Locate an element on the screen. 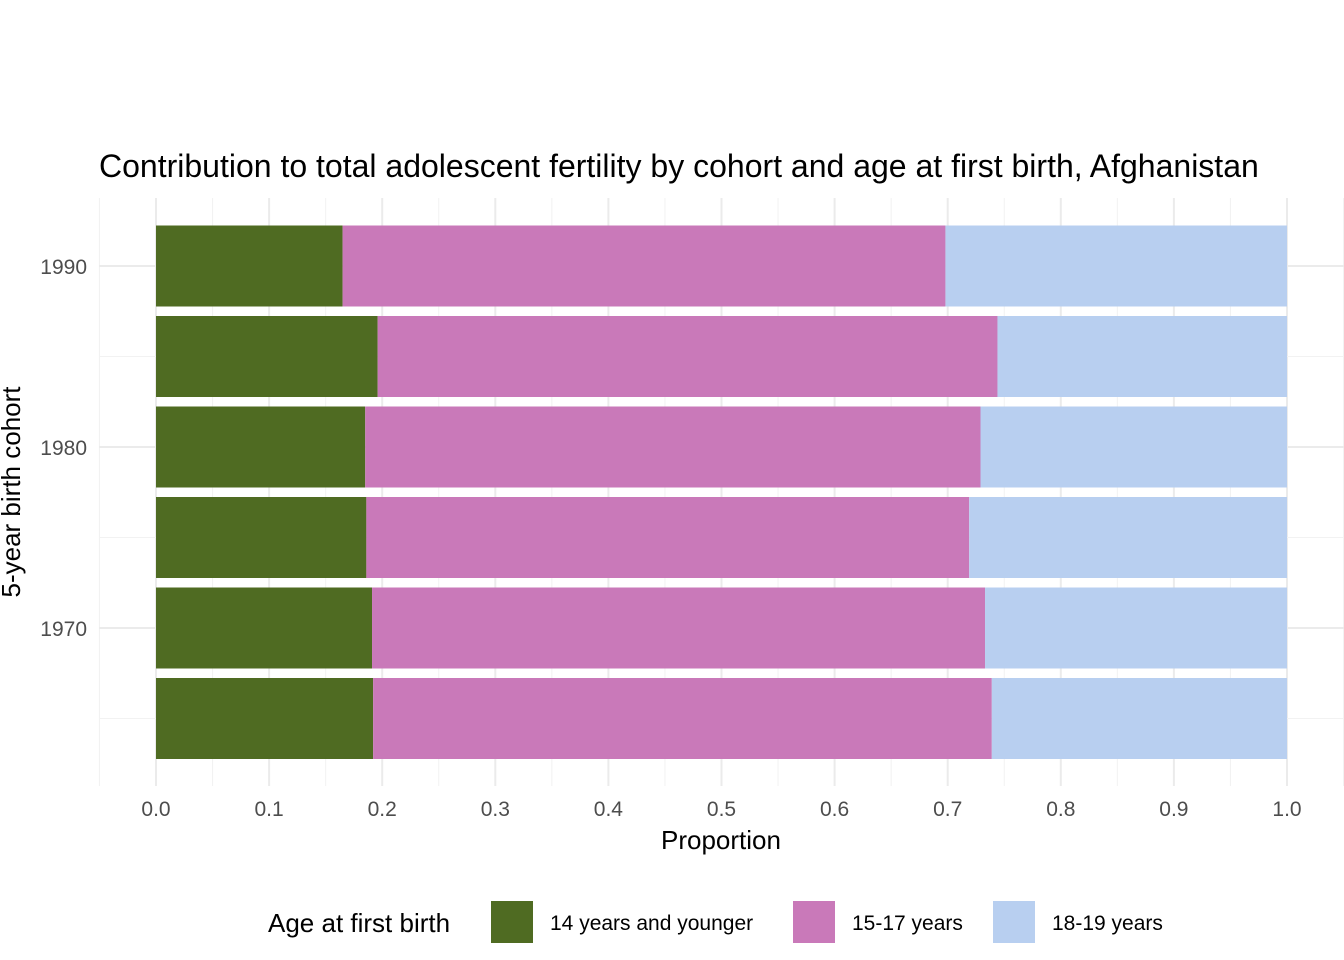  y-axis-tick-labels: 1970 1980 1990 is located at coordinates (63, 448).